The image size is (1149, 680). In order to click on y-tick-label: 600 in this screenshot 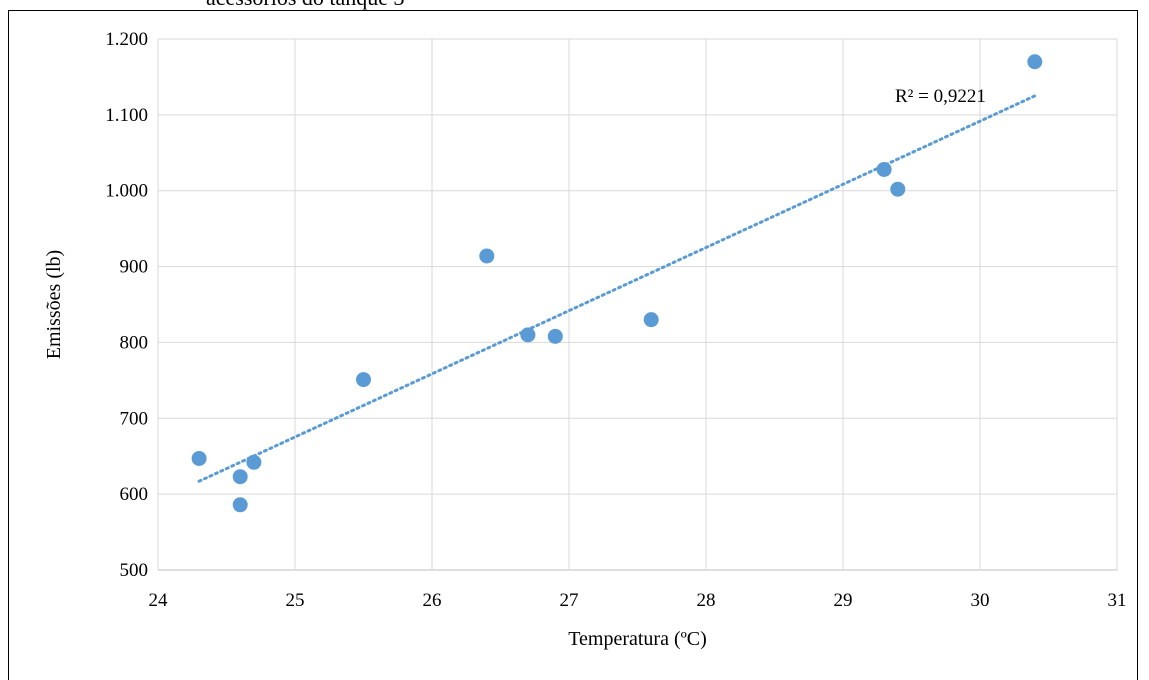, I will do `click(134, 494)`.